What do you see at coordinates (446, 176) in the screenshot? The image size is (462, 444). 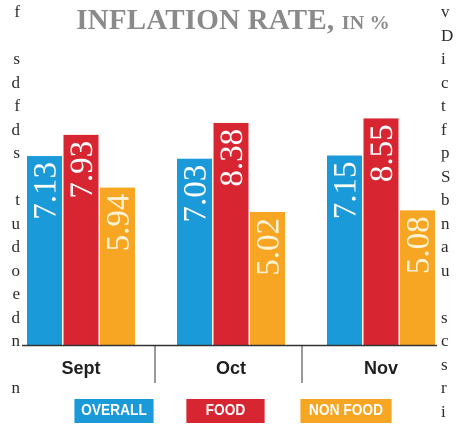 I see `right-text-line: S` at bounding box center [446, 176].